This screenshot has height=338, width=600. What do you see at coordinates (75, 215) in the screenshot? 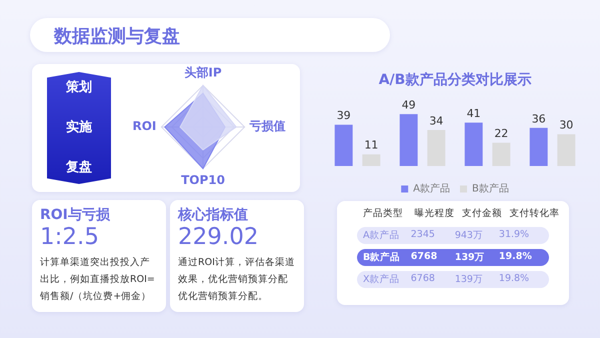
I see `text: ROI与亏损` at bounding box center [75, 215].